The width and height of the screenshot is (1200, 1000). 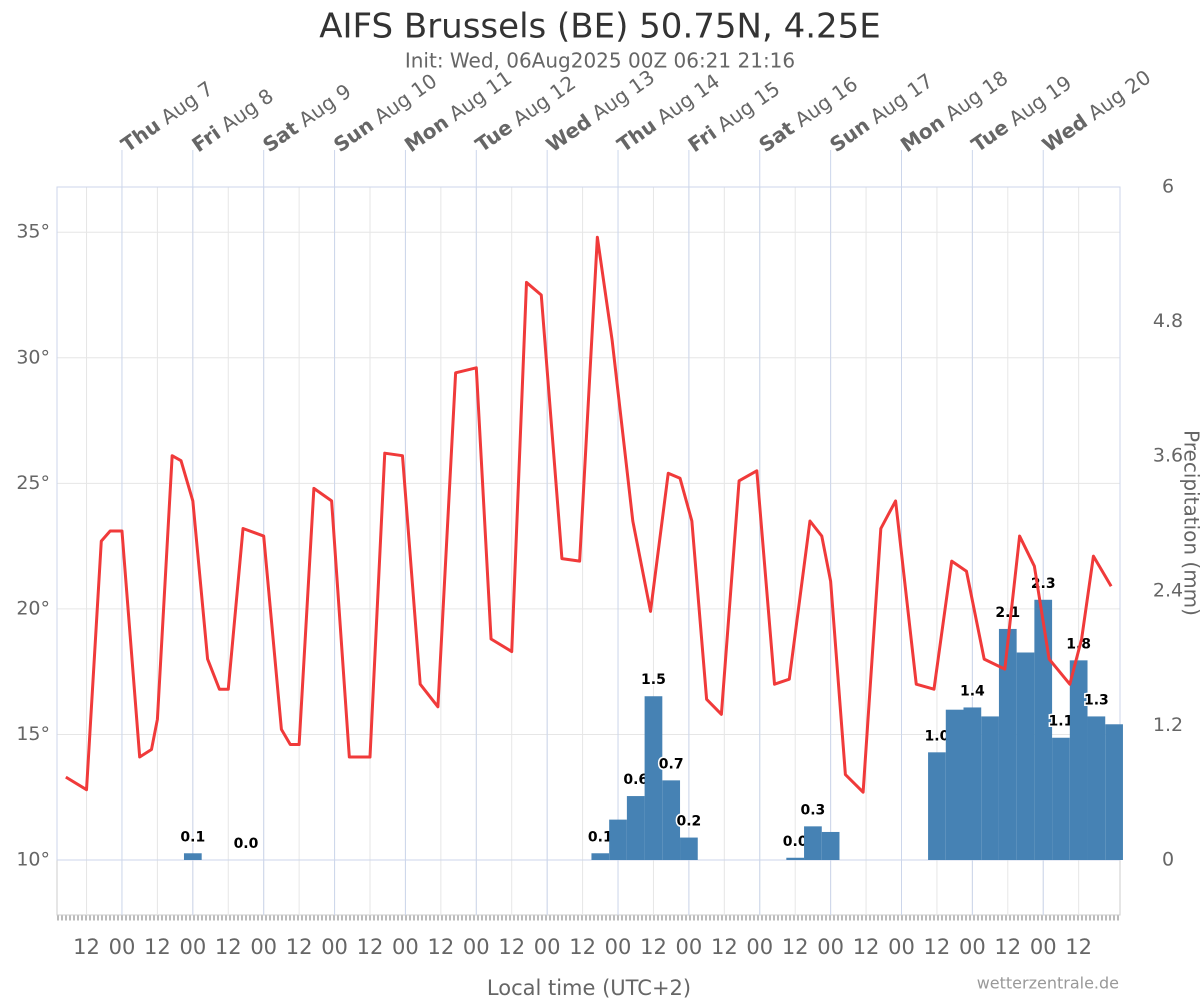 What do you see at coordinates (600, 27) in the screenshot?
I see `chart-title: AIFS Brussels (BE) 50.75N, 4.25E` at bounding box center [600, 27].